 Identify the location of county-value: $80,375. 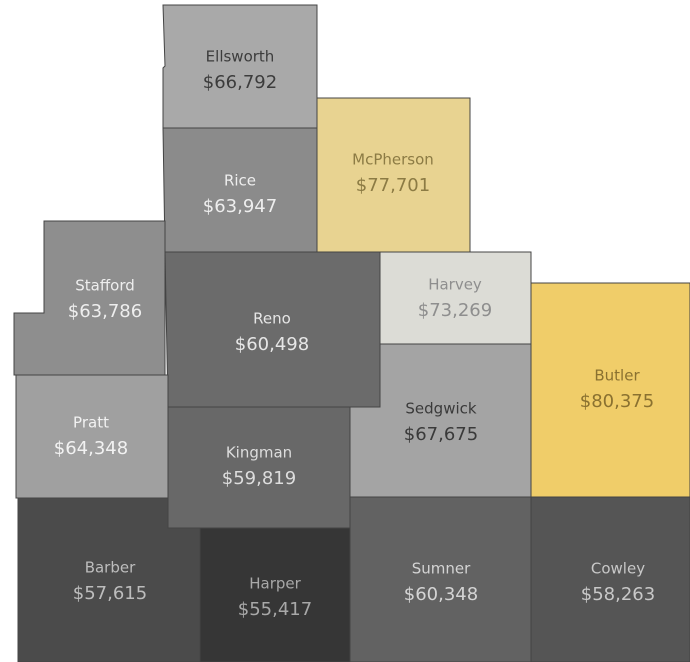
(617, 401).